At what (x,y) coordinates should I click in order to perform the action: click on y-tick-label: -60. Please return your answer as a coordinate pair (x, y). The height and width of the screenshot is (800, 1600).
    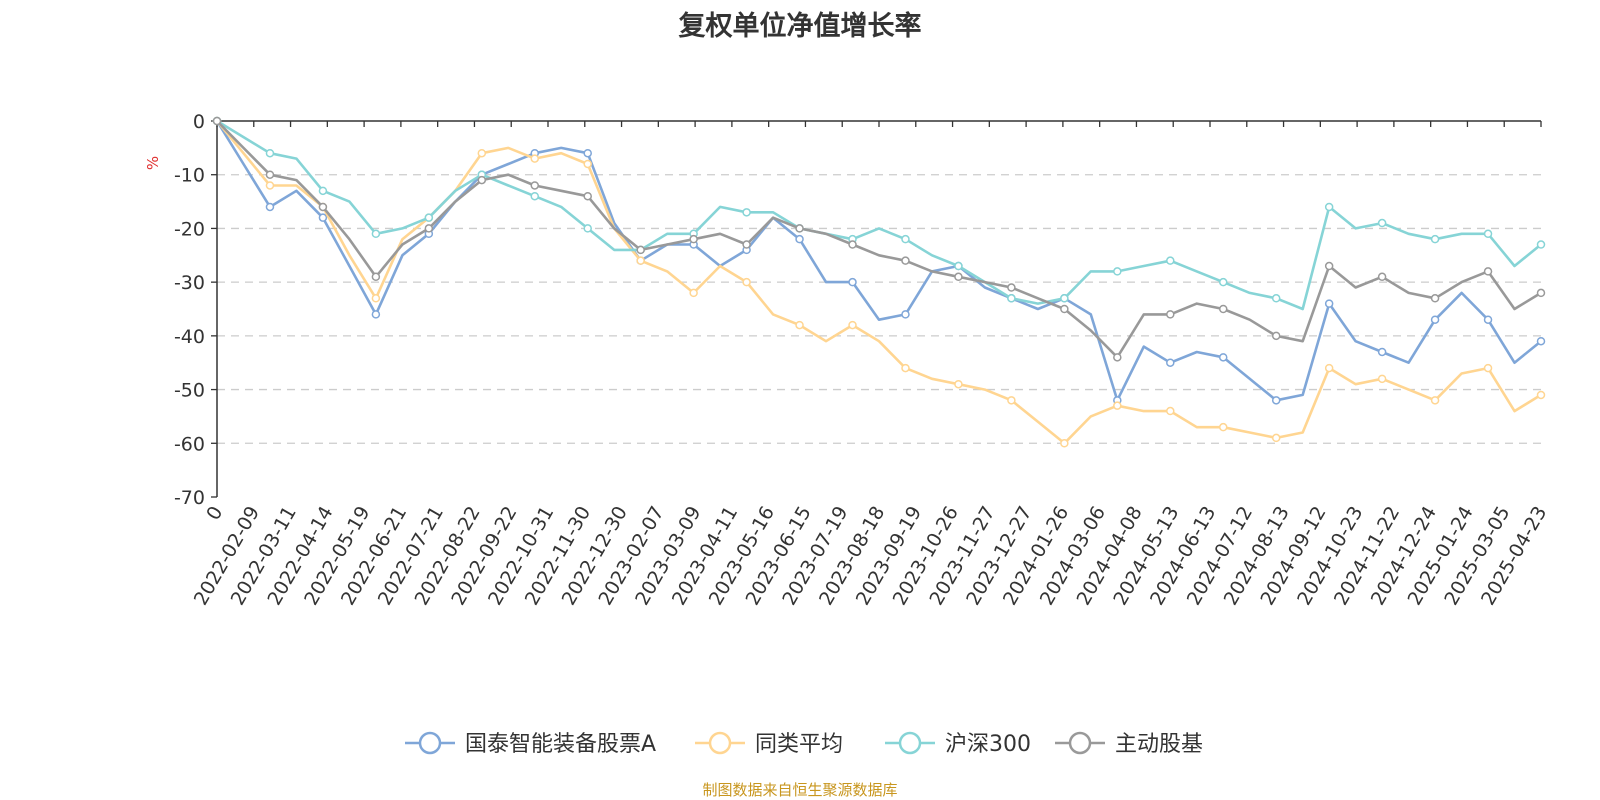
    Looking at the image, I should click on (189, 444).